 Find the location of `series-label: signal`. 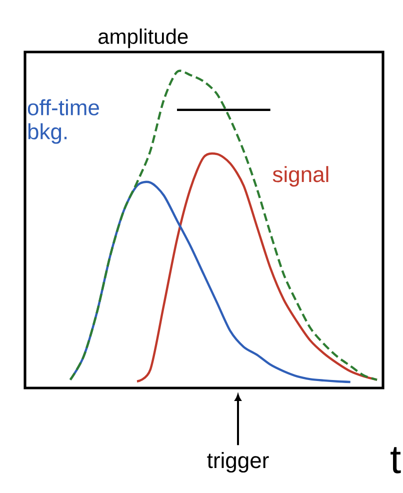

series-label: signal is located at coordinates (300, 176).